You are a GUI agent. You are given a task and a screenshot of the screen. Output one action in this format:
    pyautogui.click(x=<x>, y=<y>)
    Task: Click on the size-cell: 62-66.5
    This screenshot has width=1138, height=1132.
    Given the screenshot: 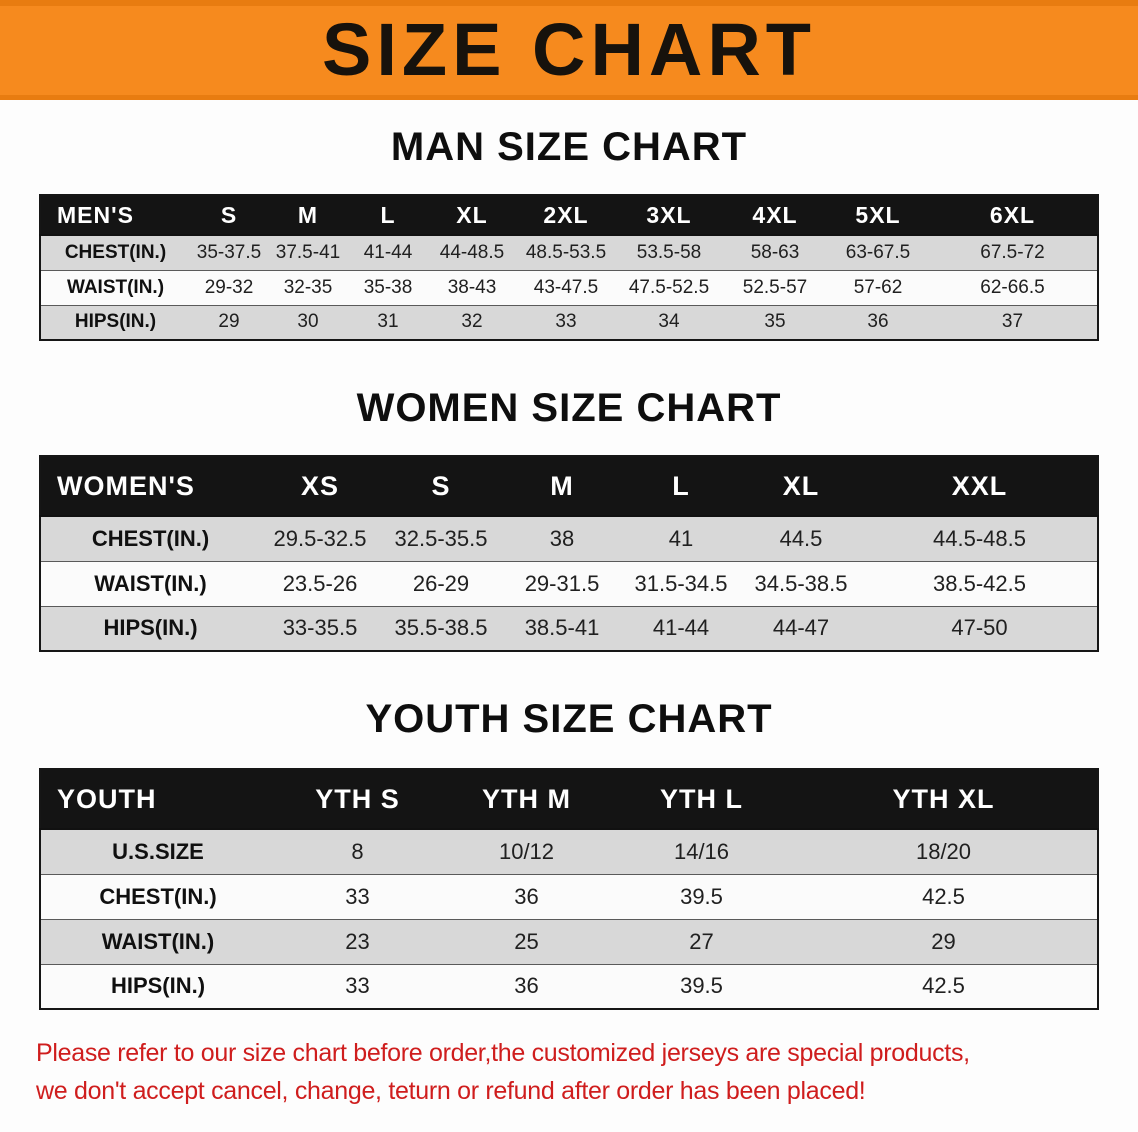 What is the action you would take?
    pyautogui.click(x=1013, y=288)
    